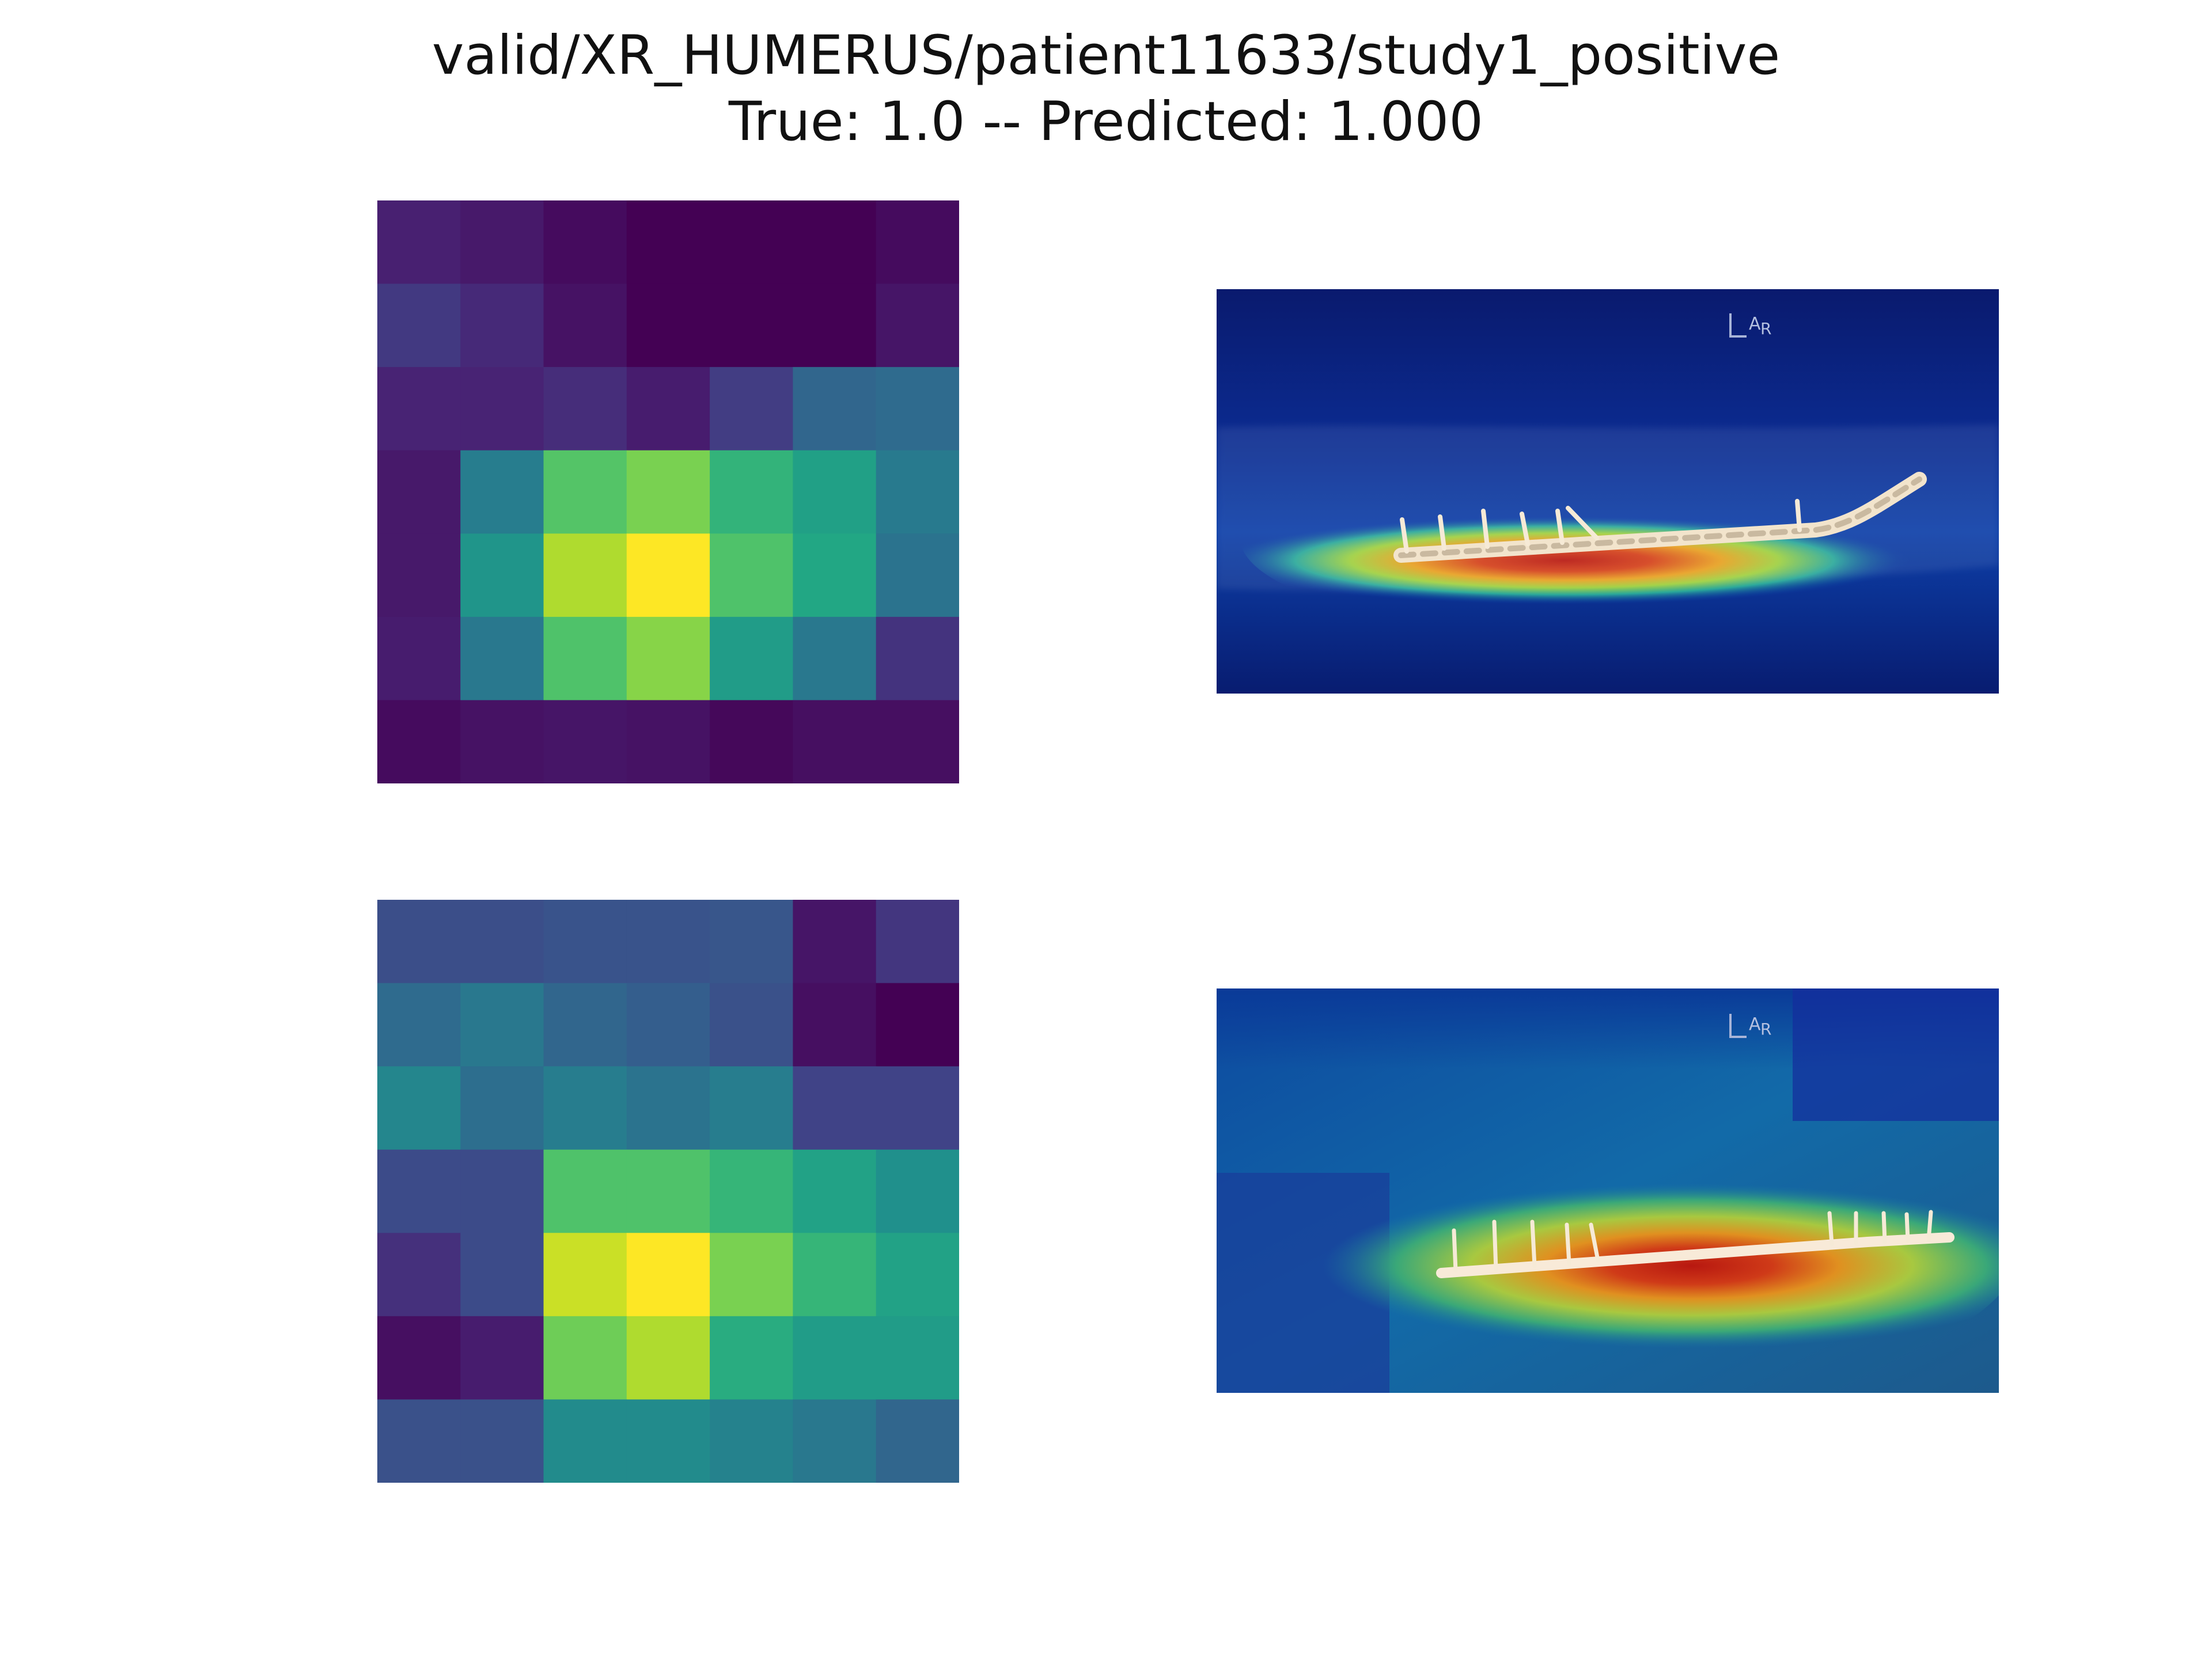  I want to click on xray-cam-image-1: A R, so click(1608, 491).